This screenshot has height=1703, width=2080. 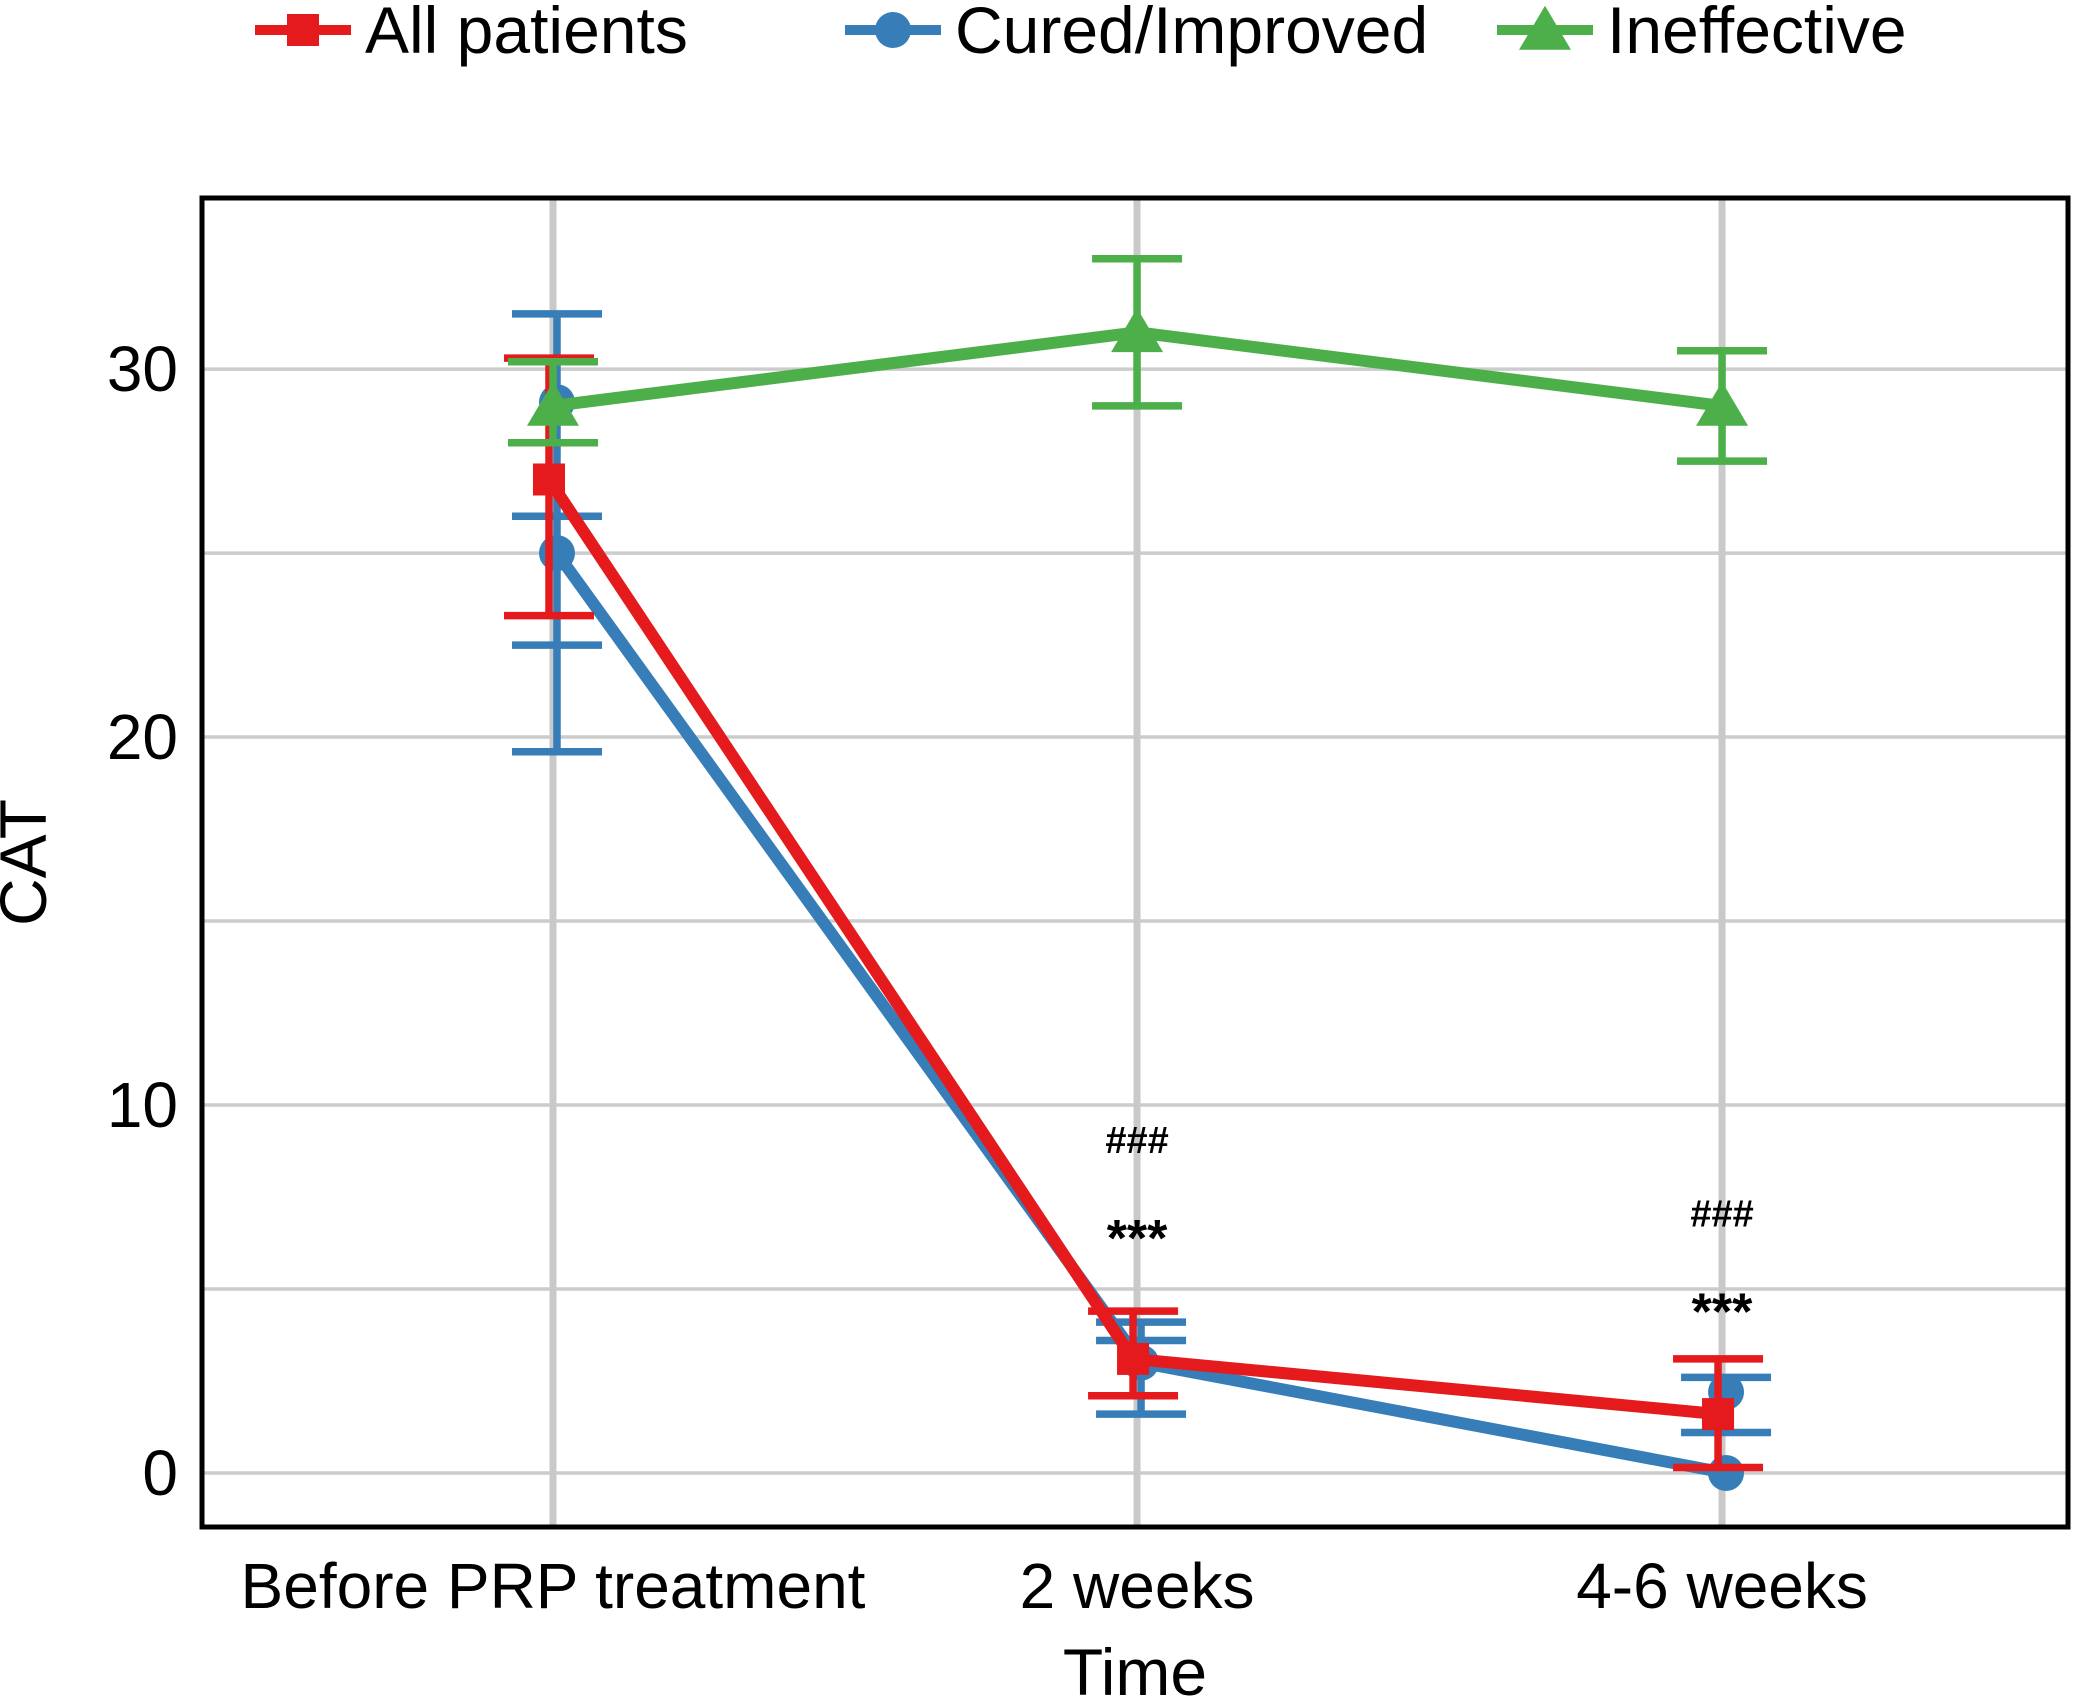 I want to click on y-tick-label: 10, so click(x=142, y=1105).